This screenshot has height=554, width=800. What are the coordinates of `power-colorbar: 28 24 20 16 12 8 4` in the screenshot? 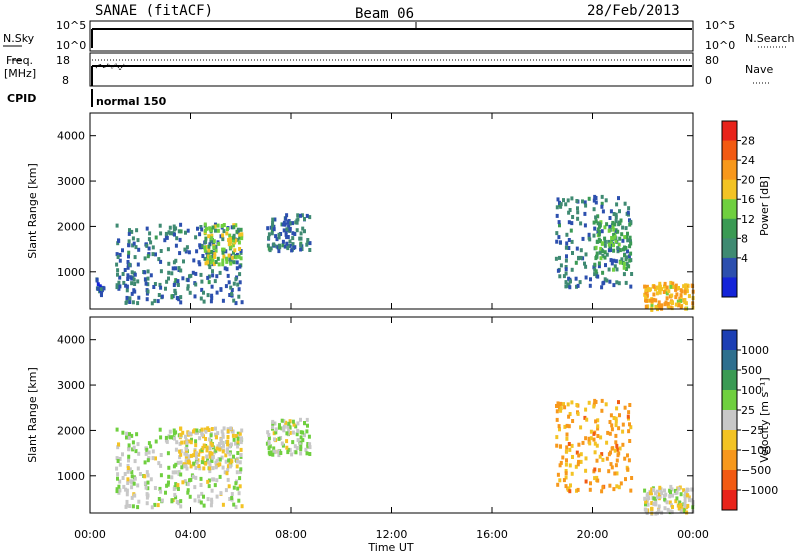 It's located at (738, 209).